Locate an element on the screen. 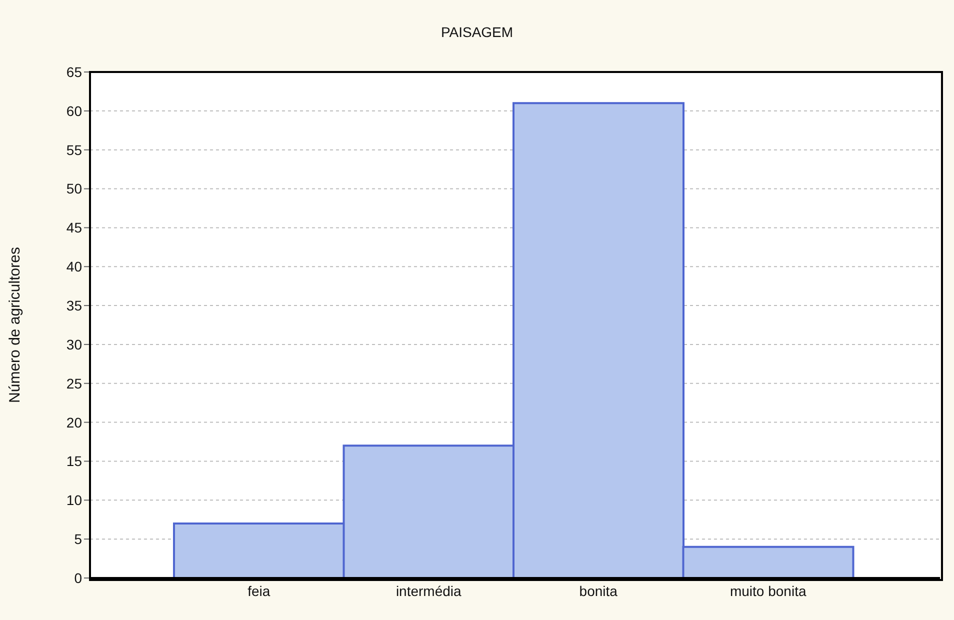 The height and width of the screenshot is (620, 954). y-axis-title: Número de agricultores is located at coordinates (15, 325).